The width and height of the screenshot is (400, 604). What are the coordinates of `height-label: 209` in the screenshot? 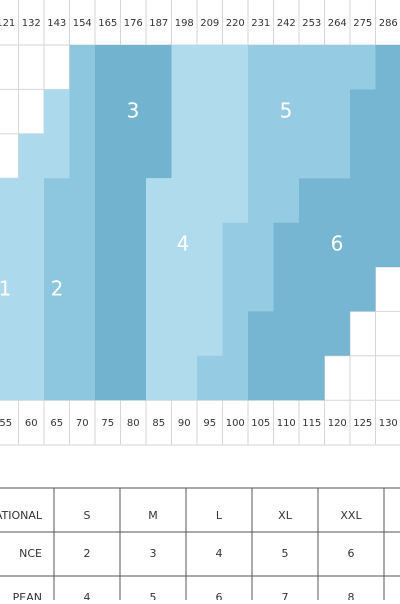 It's located at (209, 23).